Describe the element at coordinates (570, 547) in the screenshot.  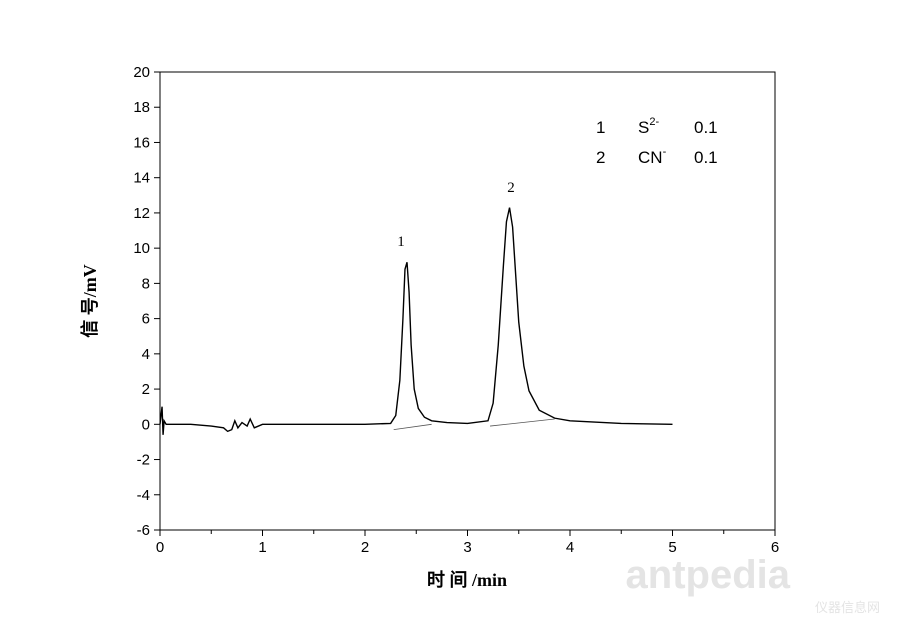
I see `x-tick-label: 4` at that location.